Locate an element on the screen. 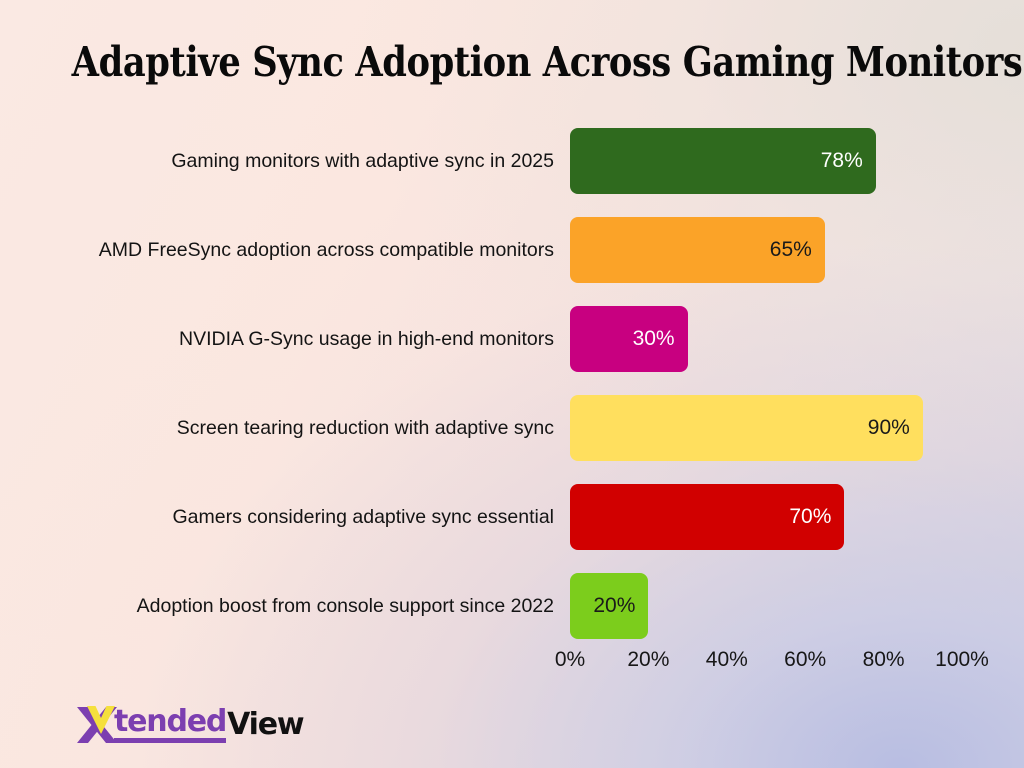  bar: 20% is located at coordinates (609, 606).